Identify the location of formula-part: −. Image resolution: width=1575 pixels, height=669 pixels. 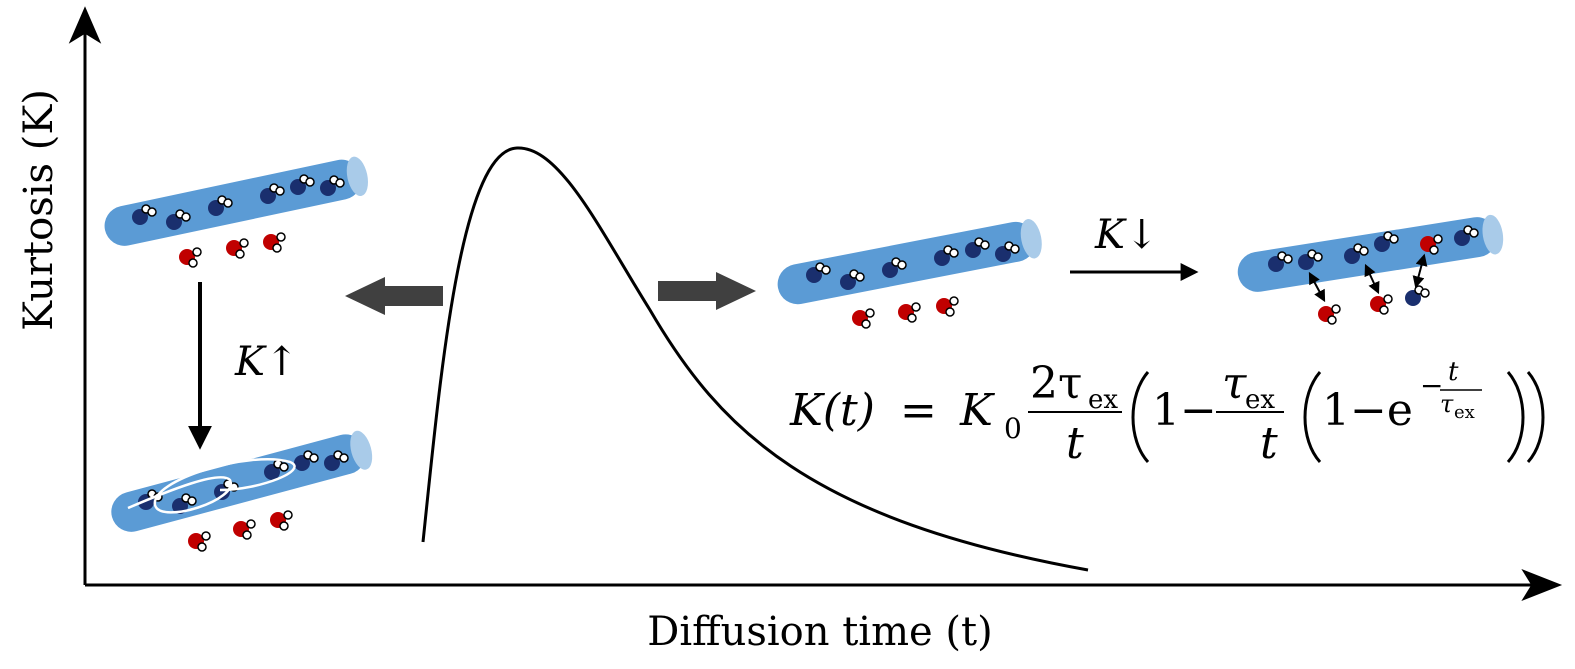
(1431, 385).